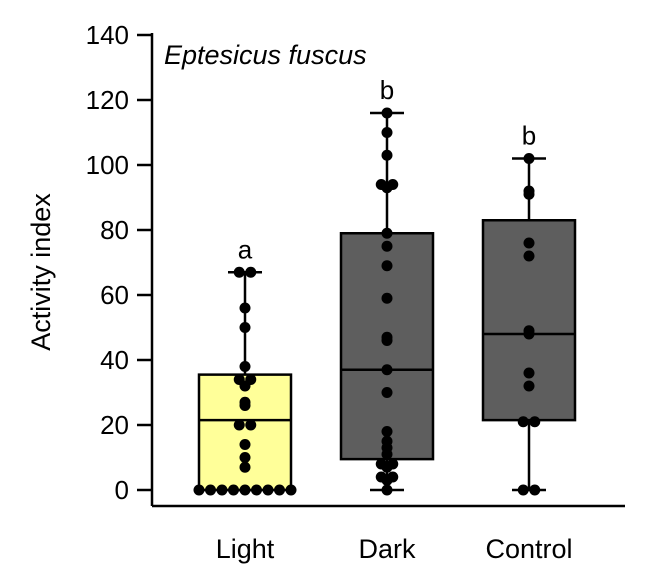 This screenshot has height=587, width=665. What do you see at coordinates (528, 549) in the screenshot?
I see `x-tick-label-control: Control` at bounding box center [528, 549].